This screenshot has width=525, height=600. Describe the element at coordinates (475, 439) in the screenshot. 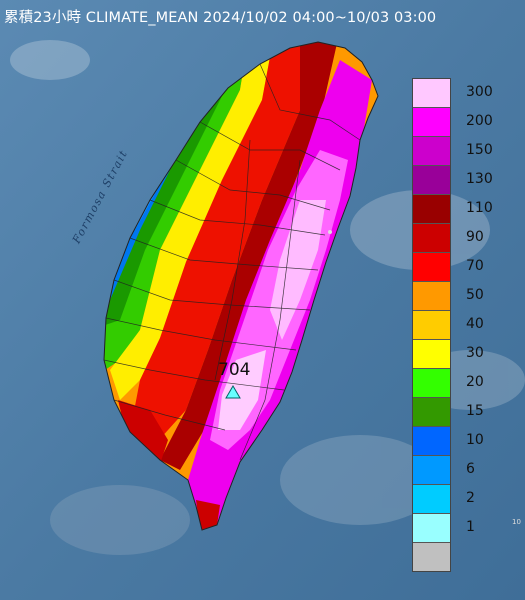

I see `legend-label: 10` at that location.